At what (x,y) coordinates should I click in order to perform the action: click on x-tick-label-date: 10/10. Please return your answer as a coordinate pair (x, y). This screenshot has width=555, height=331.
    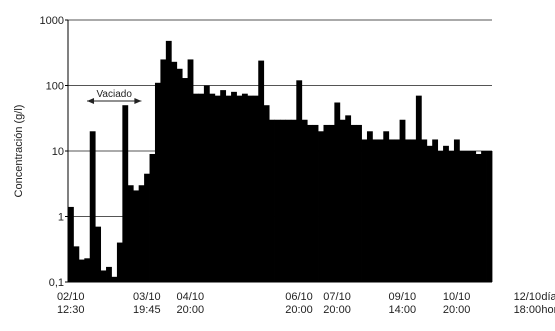
    Looking at the image, I should click on (457, 297).